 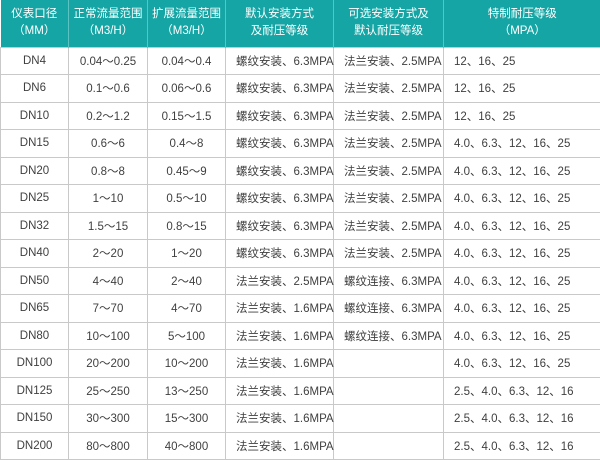 I want to click on column-header-line1: 扩展流量范围, so click(x=186, y=14).